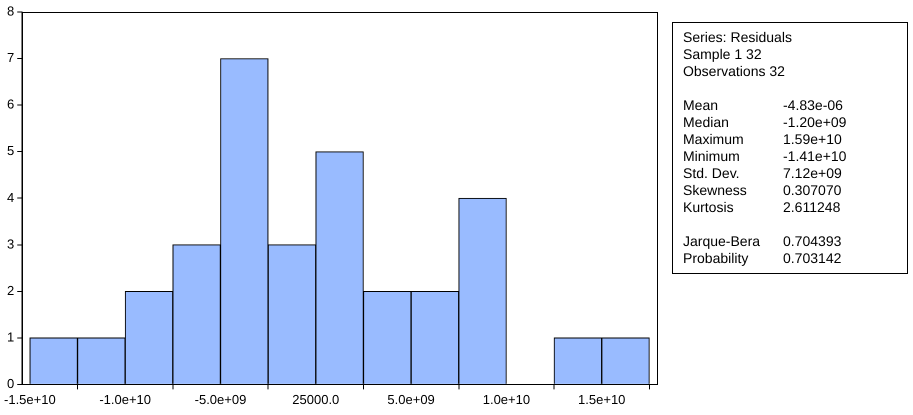 The image size is (913, 415). What do you see at coordinates (762, 139) in the screenshot?
I see `text: Maximum 1.59e+10` at bounding box center [762, 139].